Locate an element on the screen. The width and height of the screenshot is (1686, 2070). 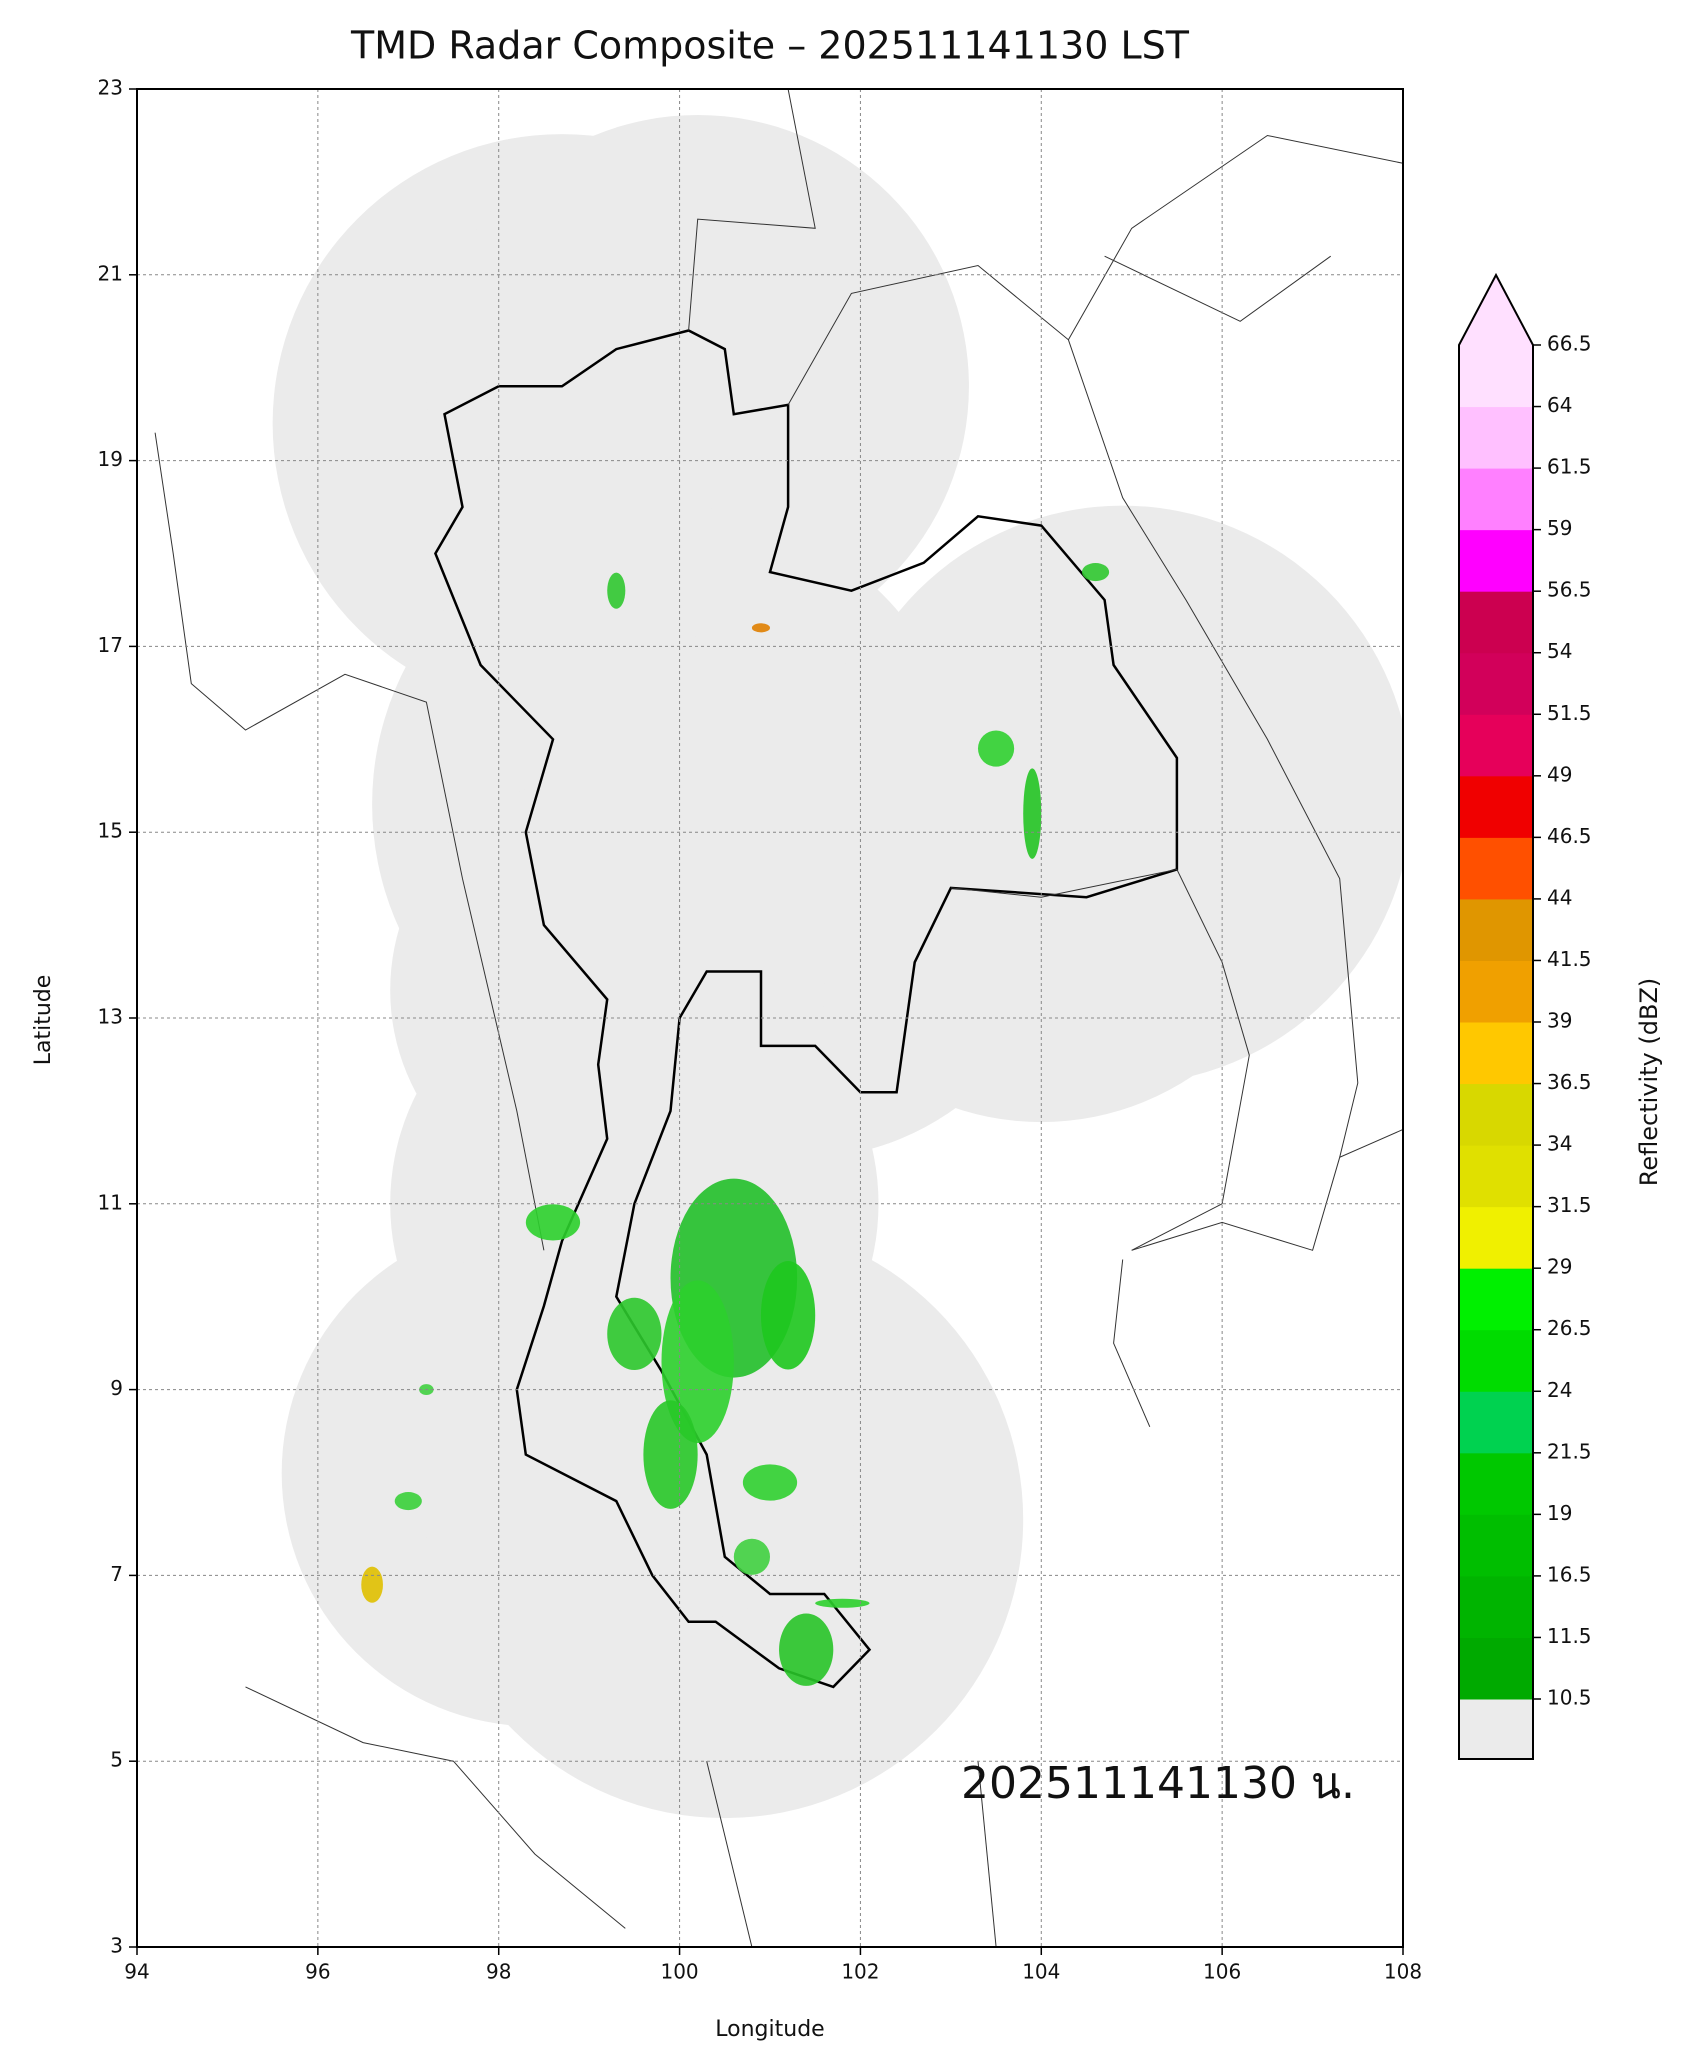
x-tick-label: 94 is located at coordinates (136, 1972).